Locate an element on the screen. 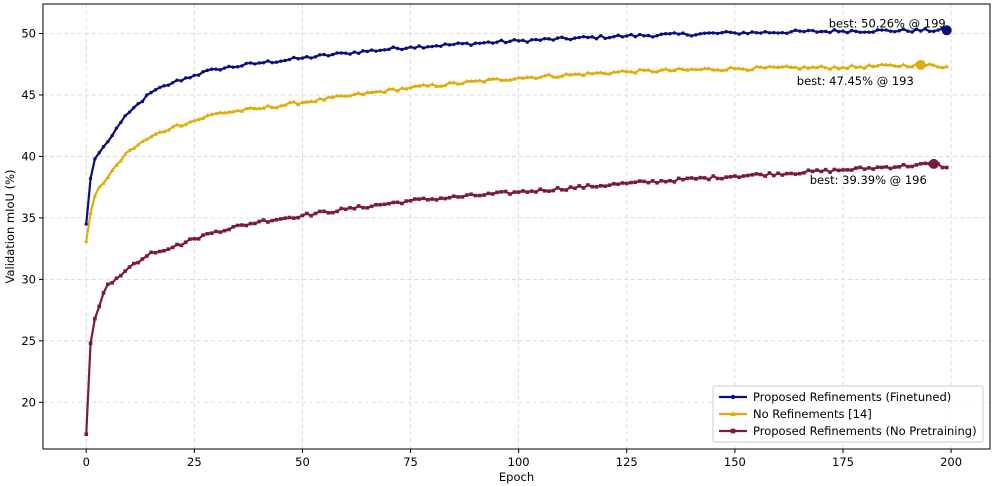  legend-item: Proposed Refinements (Finetuned) is located at coordinates (835, 397).